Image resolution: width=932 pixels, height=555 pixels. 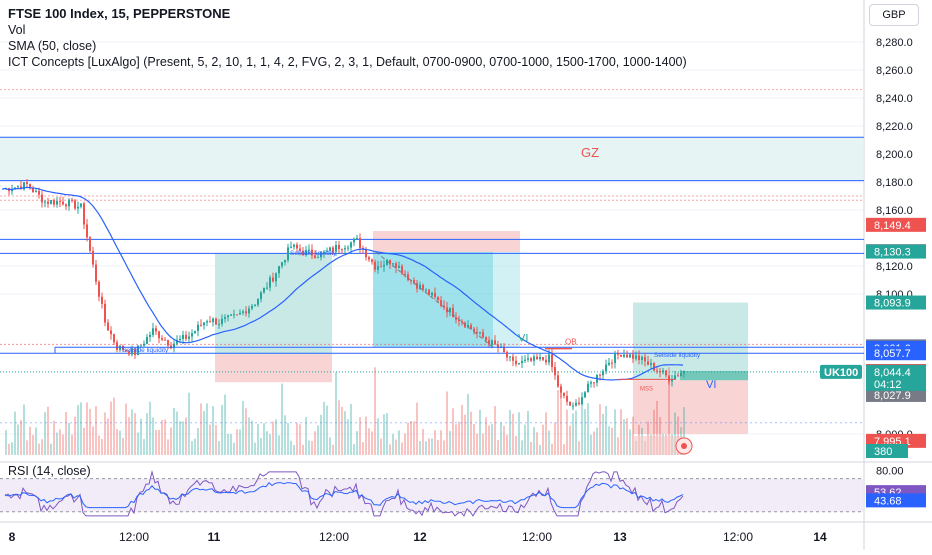 I want to click on price-tick-label: 8,180.0, so click(x=894, y=183).